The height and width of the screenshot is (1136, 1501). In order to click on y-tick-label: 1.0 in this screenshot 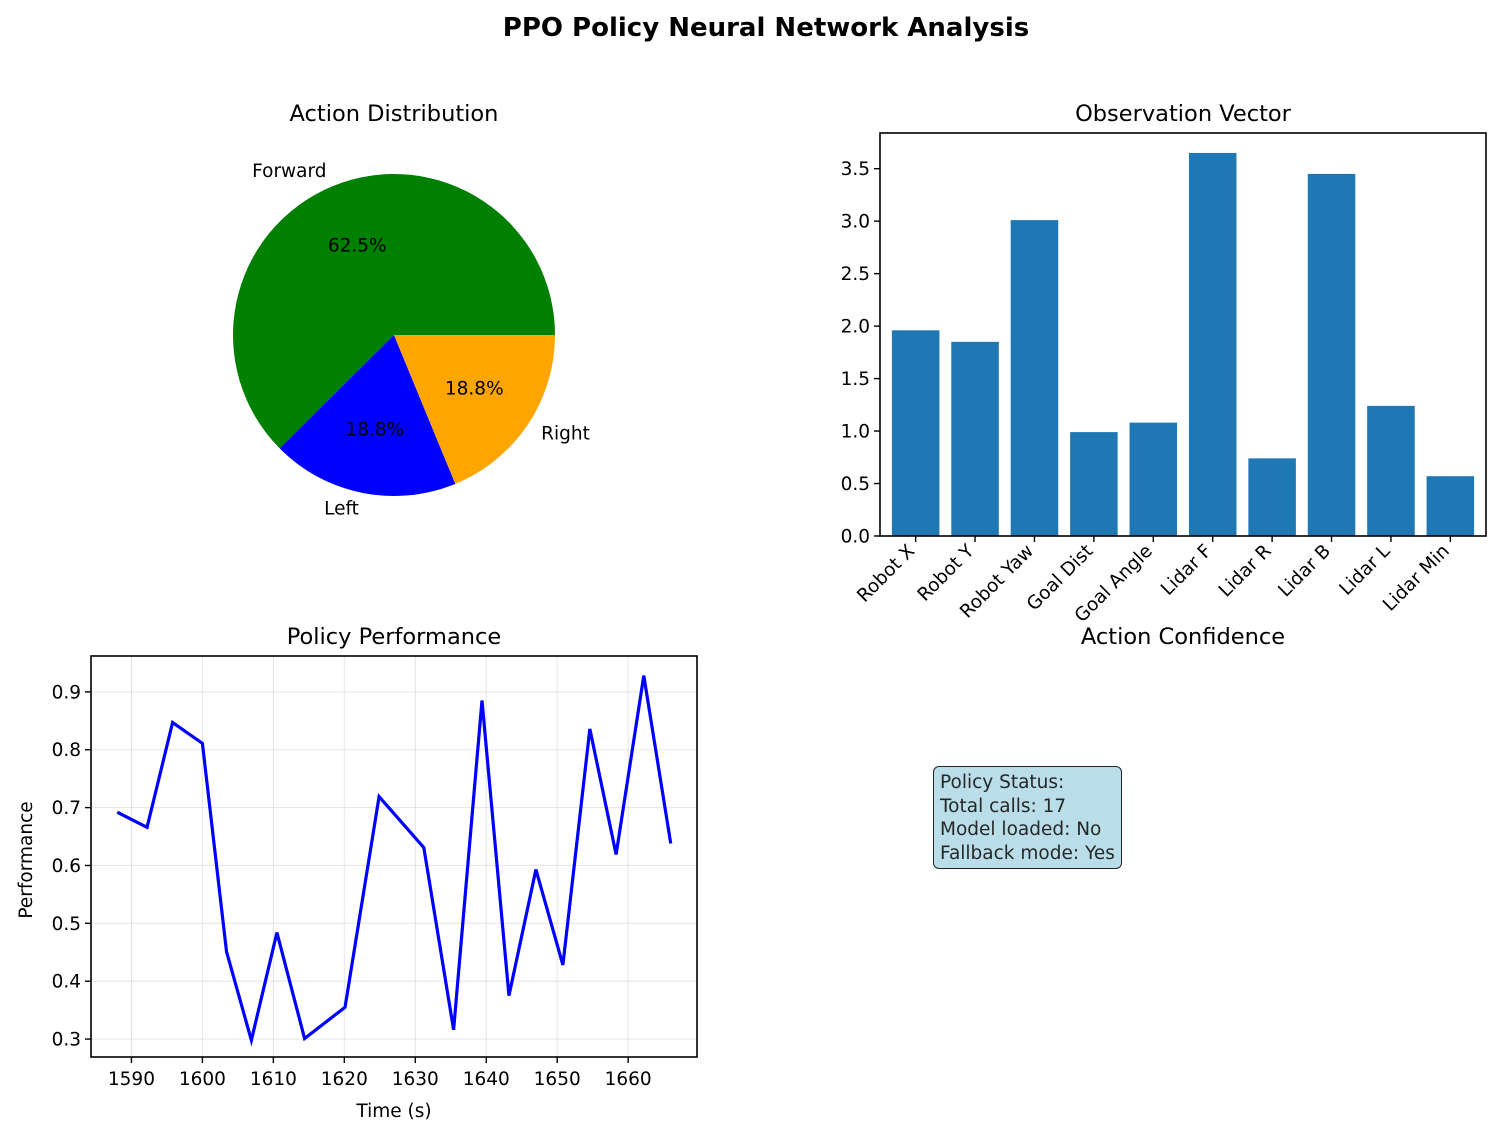, I will do `click(855, 432)`.